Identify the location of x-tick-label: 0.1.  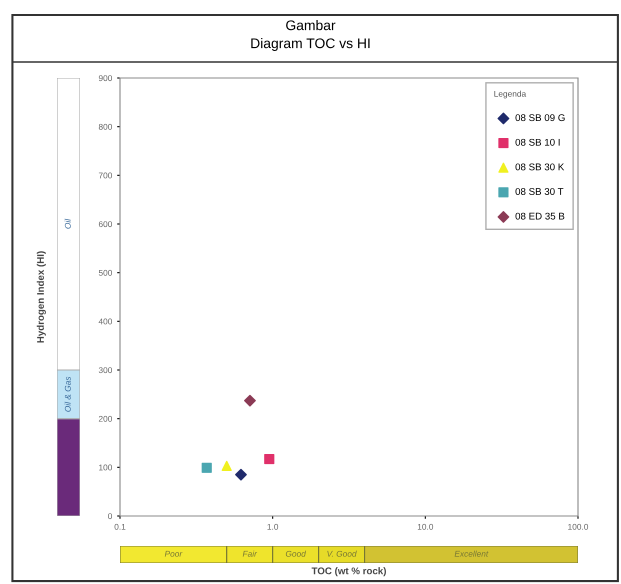
(120, 527).